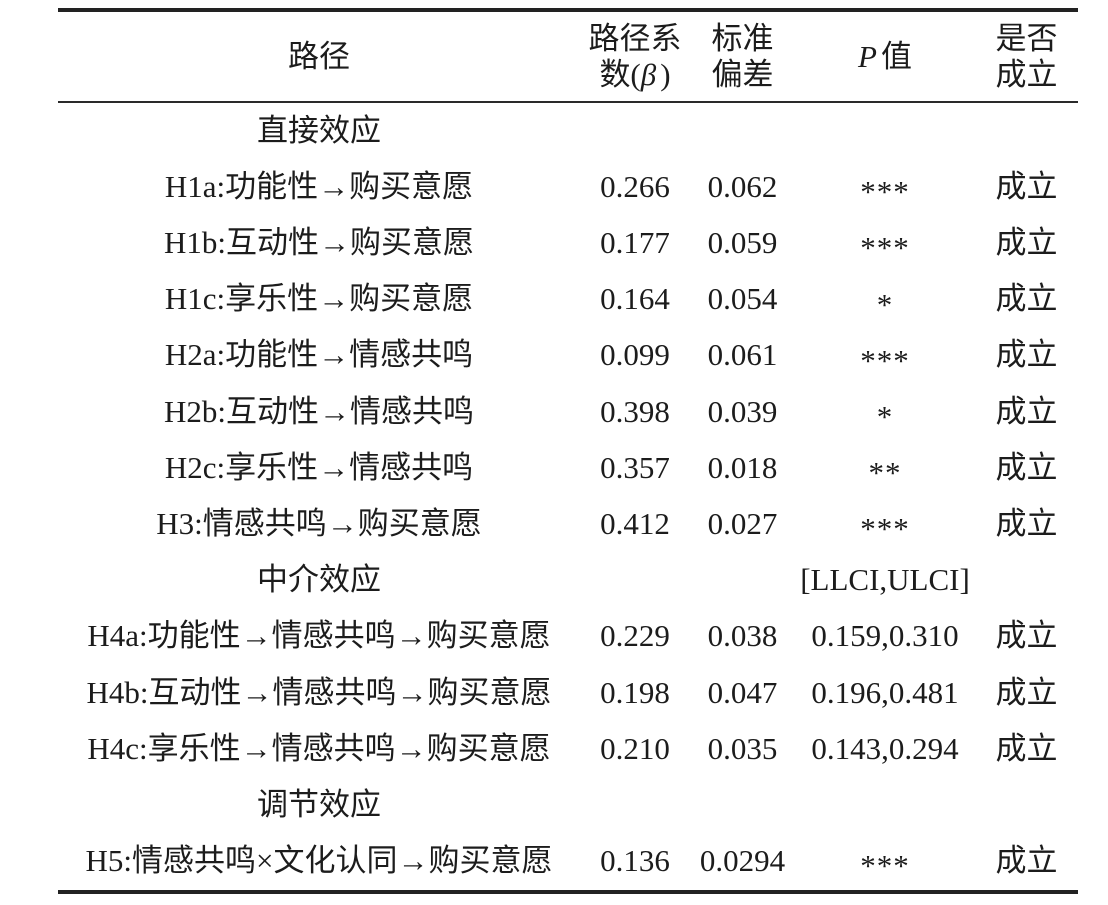 The height and width of the screenshot is (905, 1108). Describe the element at coordinates (635, 355) in the screenshot. I see `cell-beta: 0.099` at that location.